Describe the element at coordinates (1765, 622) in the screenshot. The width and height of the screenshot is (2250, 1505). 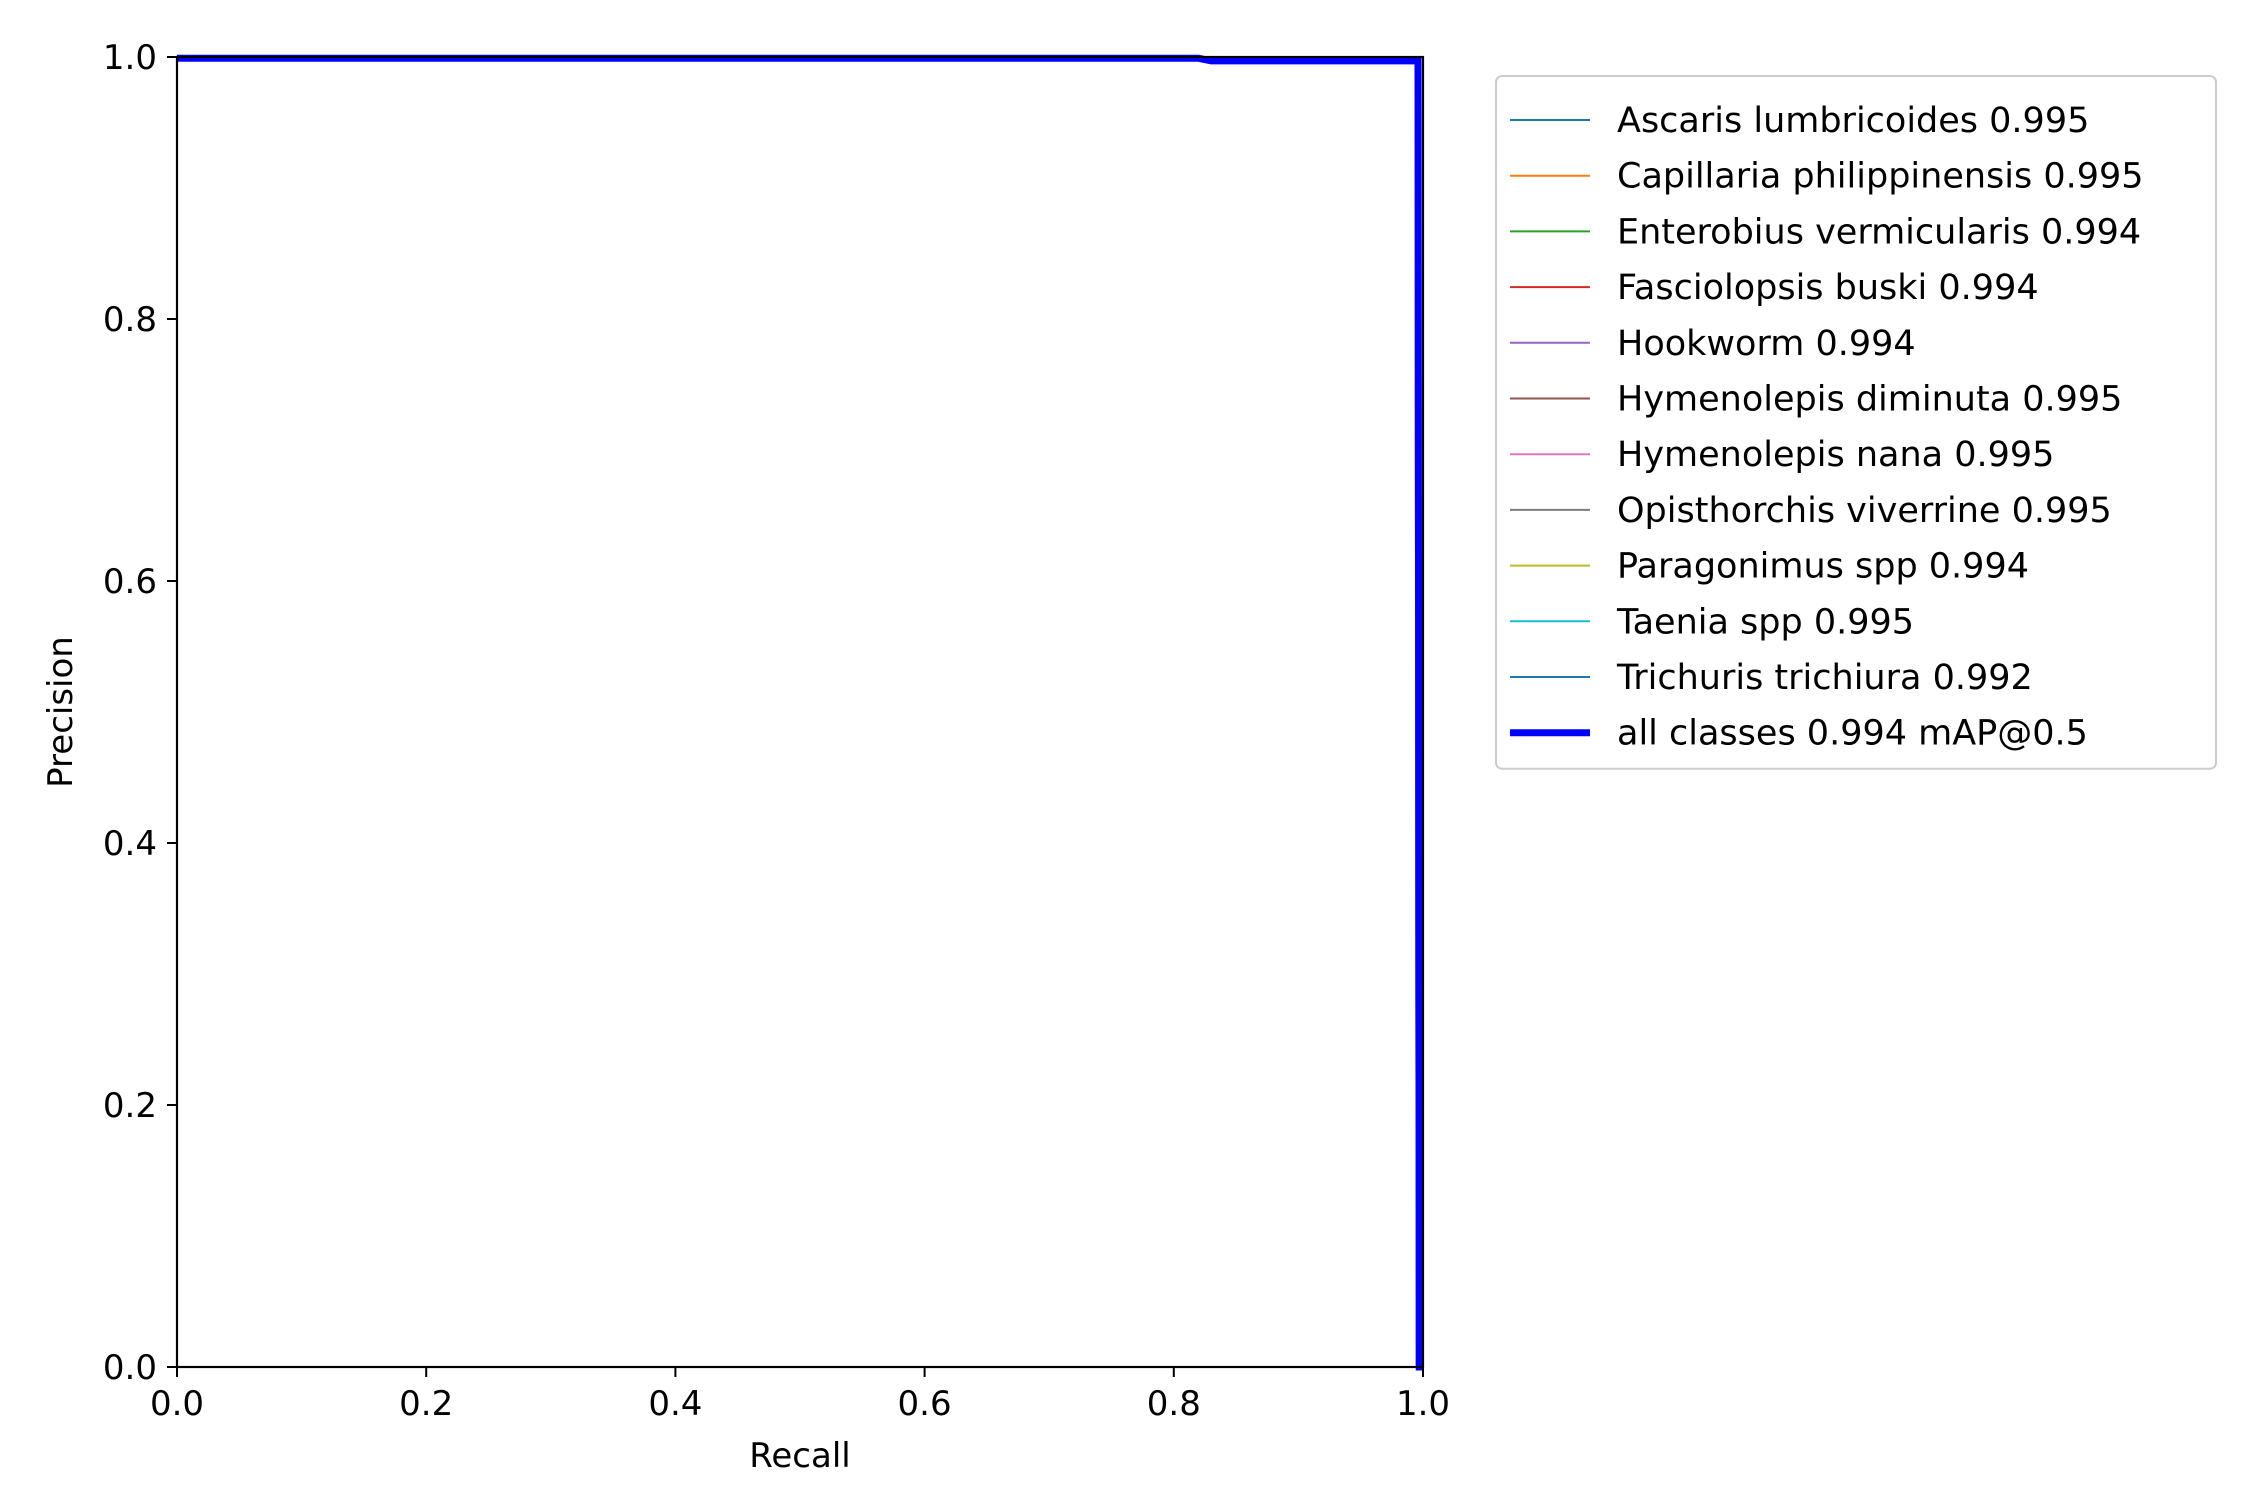
I see `legend-label: Taenia spp 0.995` at that location.